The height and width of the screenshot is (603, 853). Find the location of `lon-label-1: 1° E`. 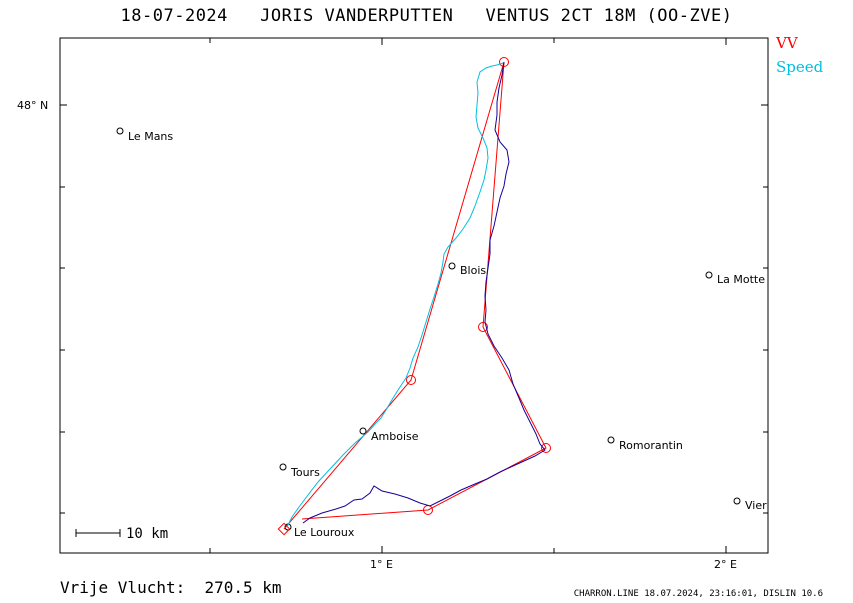

lon-label-1: 1° E is located at coordinates (381, 564).